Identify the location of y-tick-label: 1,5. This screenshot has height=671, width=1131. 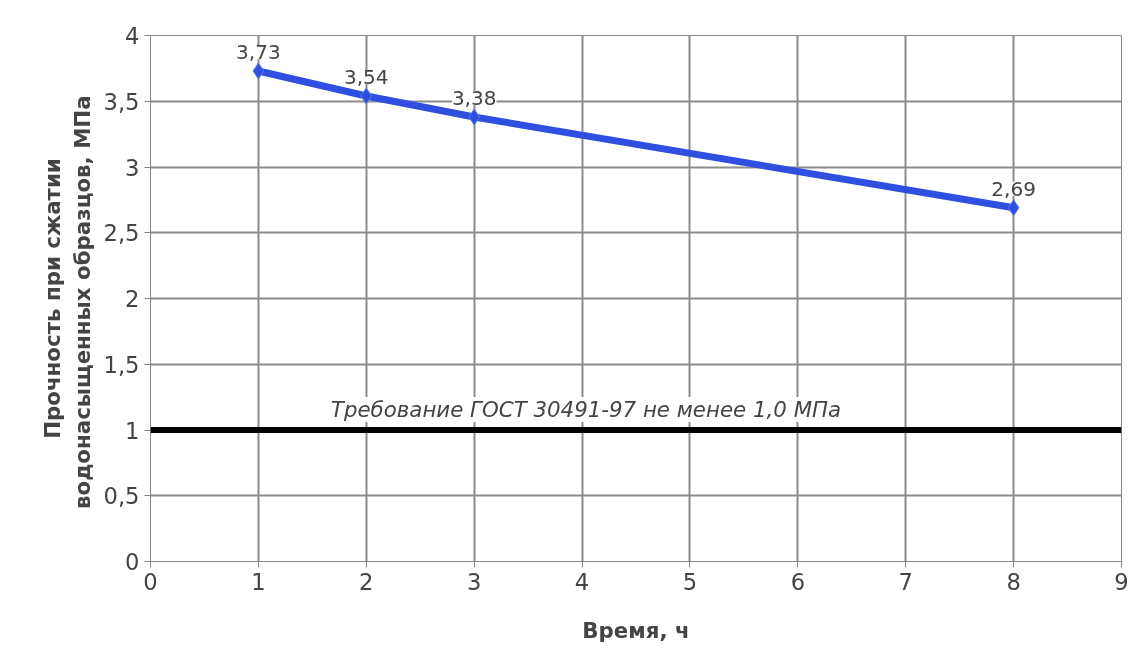
(121, 364).